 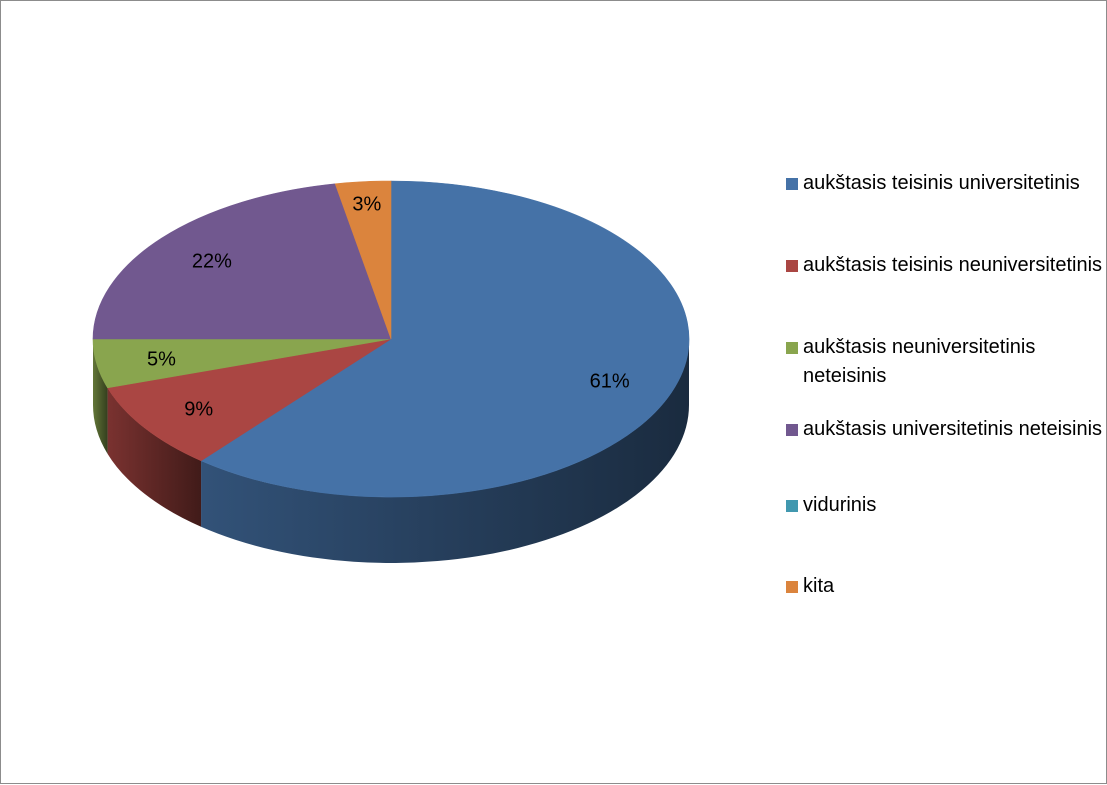 What do you see at coordinates (840, 505) in the screenshot?
I see `legend-label: vidurinis` at bounding box center [840, 505].